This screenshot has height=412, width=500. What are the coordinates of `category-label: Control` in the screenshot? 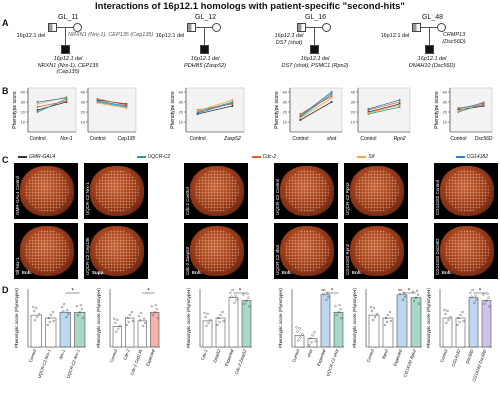 It's located at (32, 356).